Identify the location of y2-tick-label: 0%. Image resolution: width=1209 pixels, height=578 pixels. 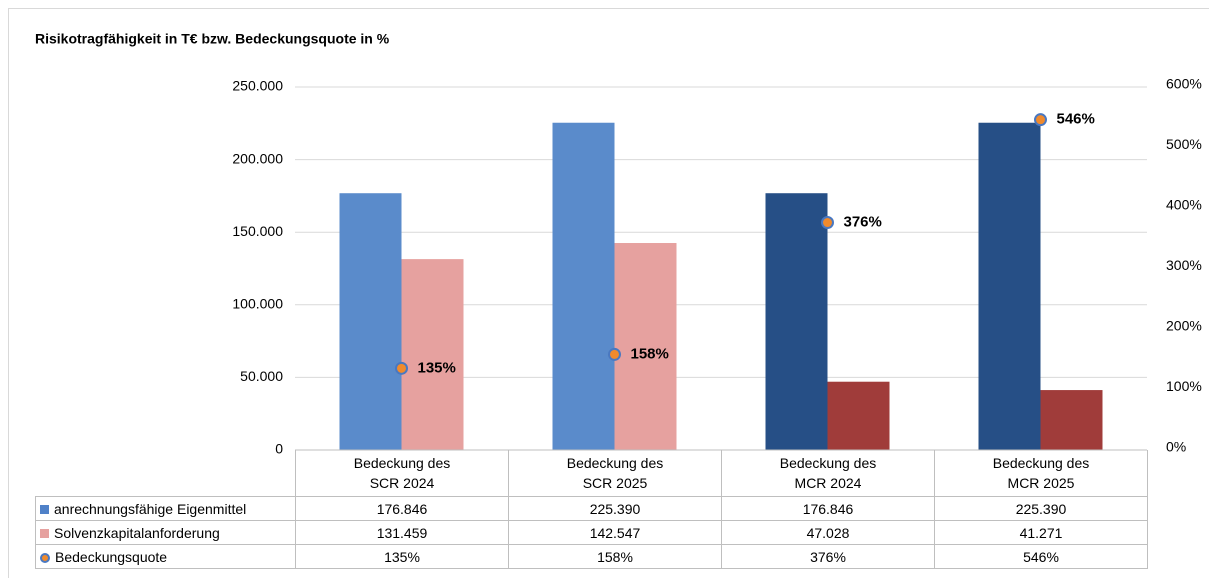
(1176, 447).